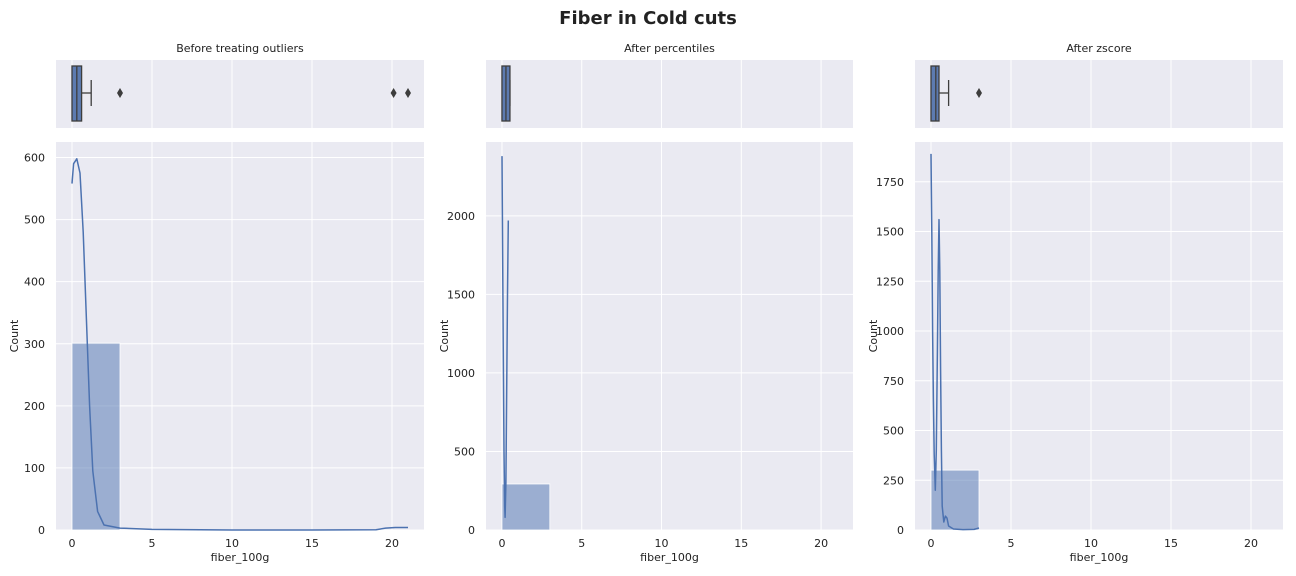 The width and height of the screenshot is (1296, 576). I want to click on y-tick-label: 400, so click(34, 282).